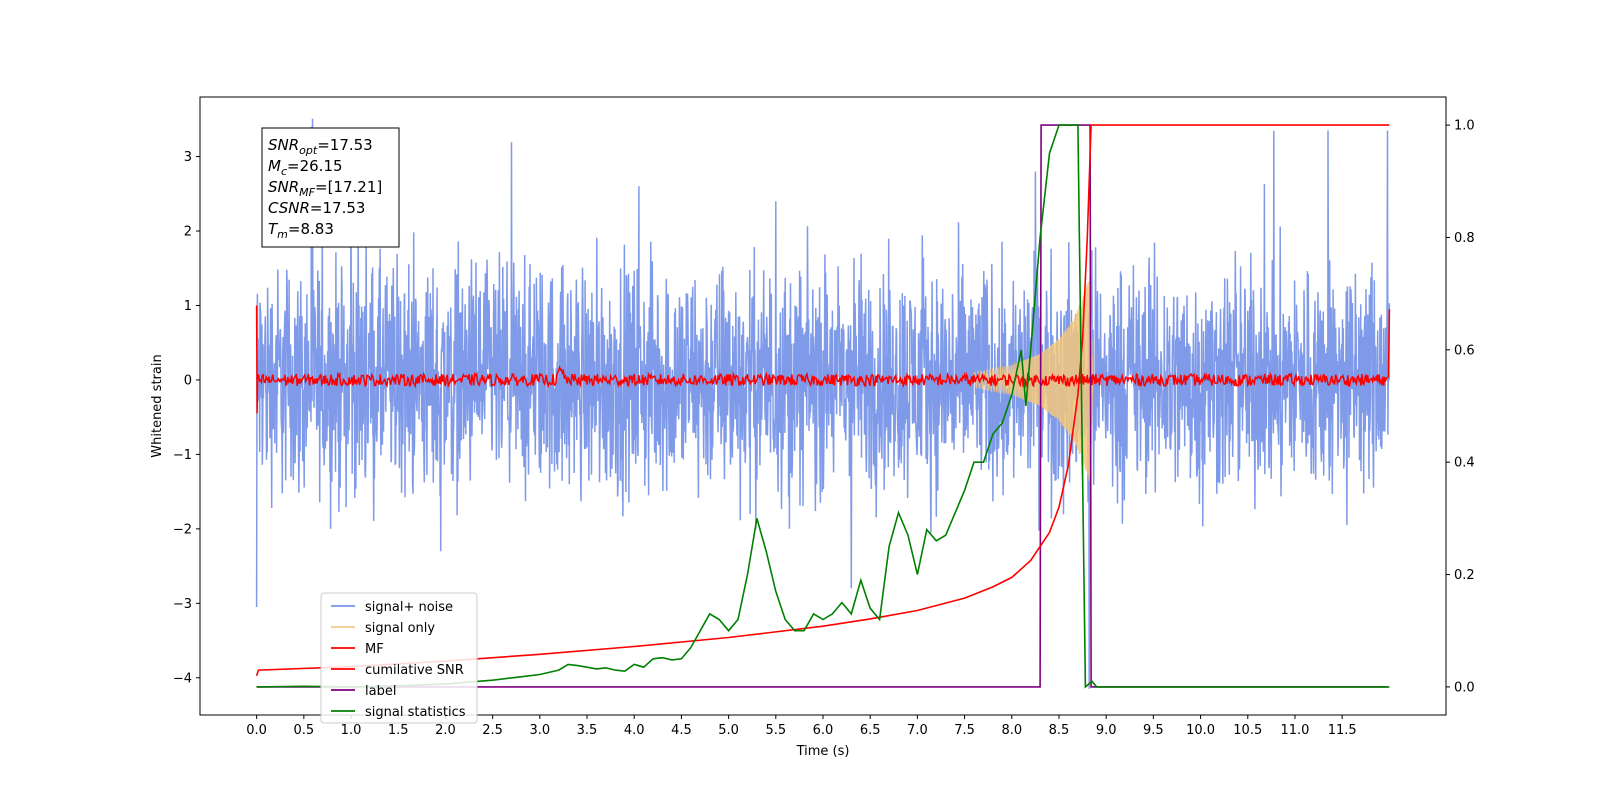 Image resolution: width=1600 pixels, height=800 pixels. I want to click on series-mf, so click(823, 359).